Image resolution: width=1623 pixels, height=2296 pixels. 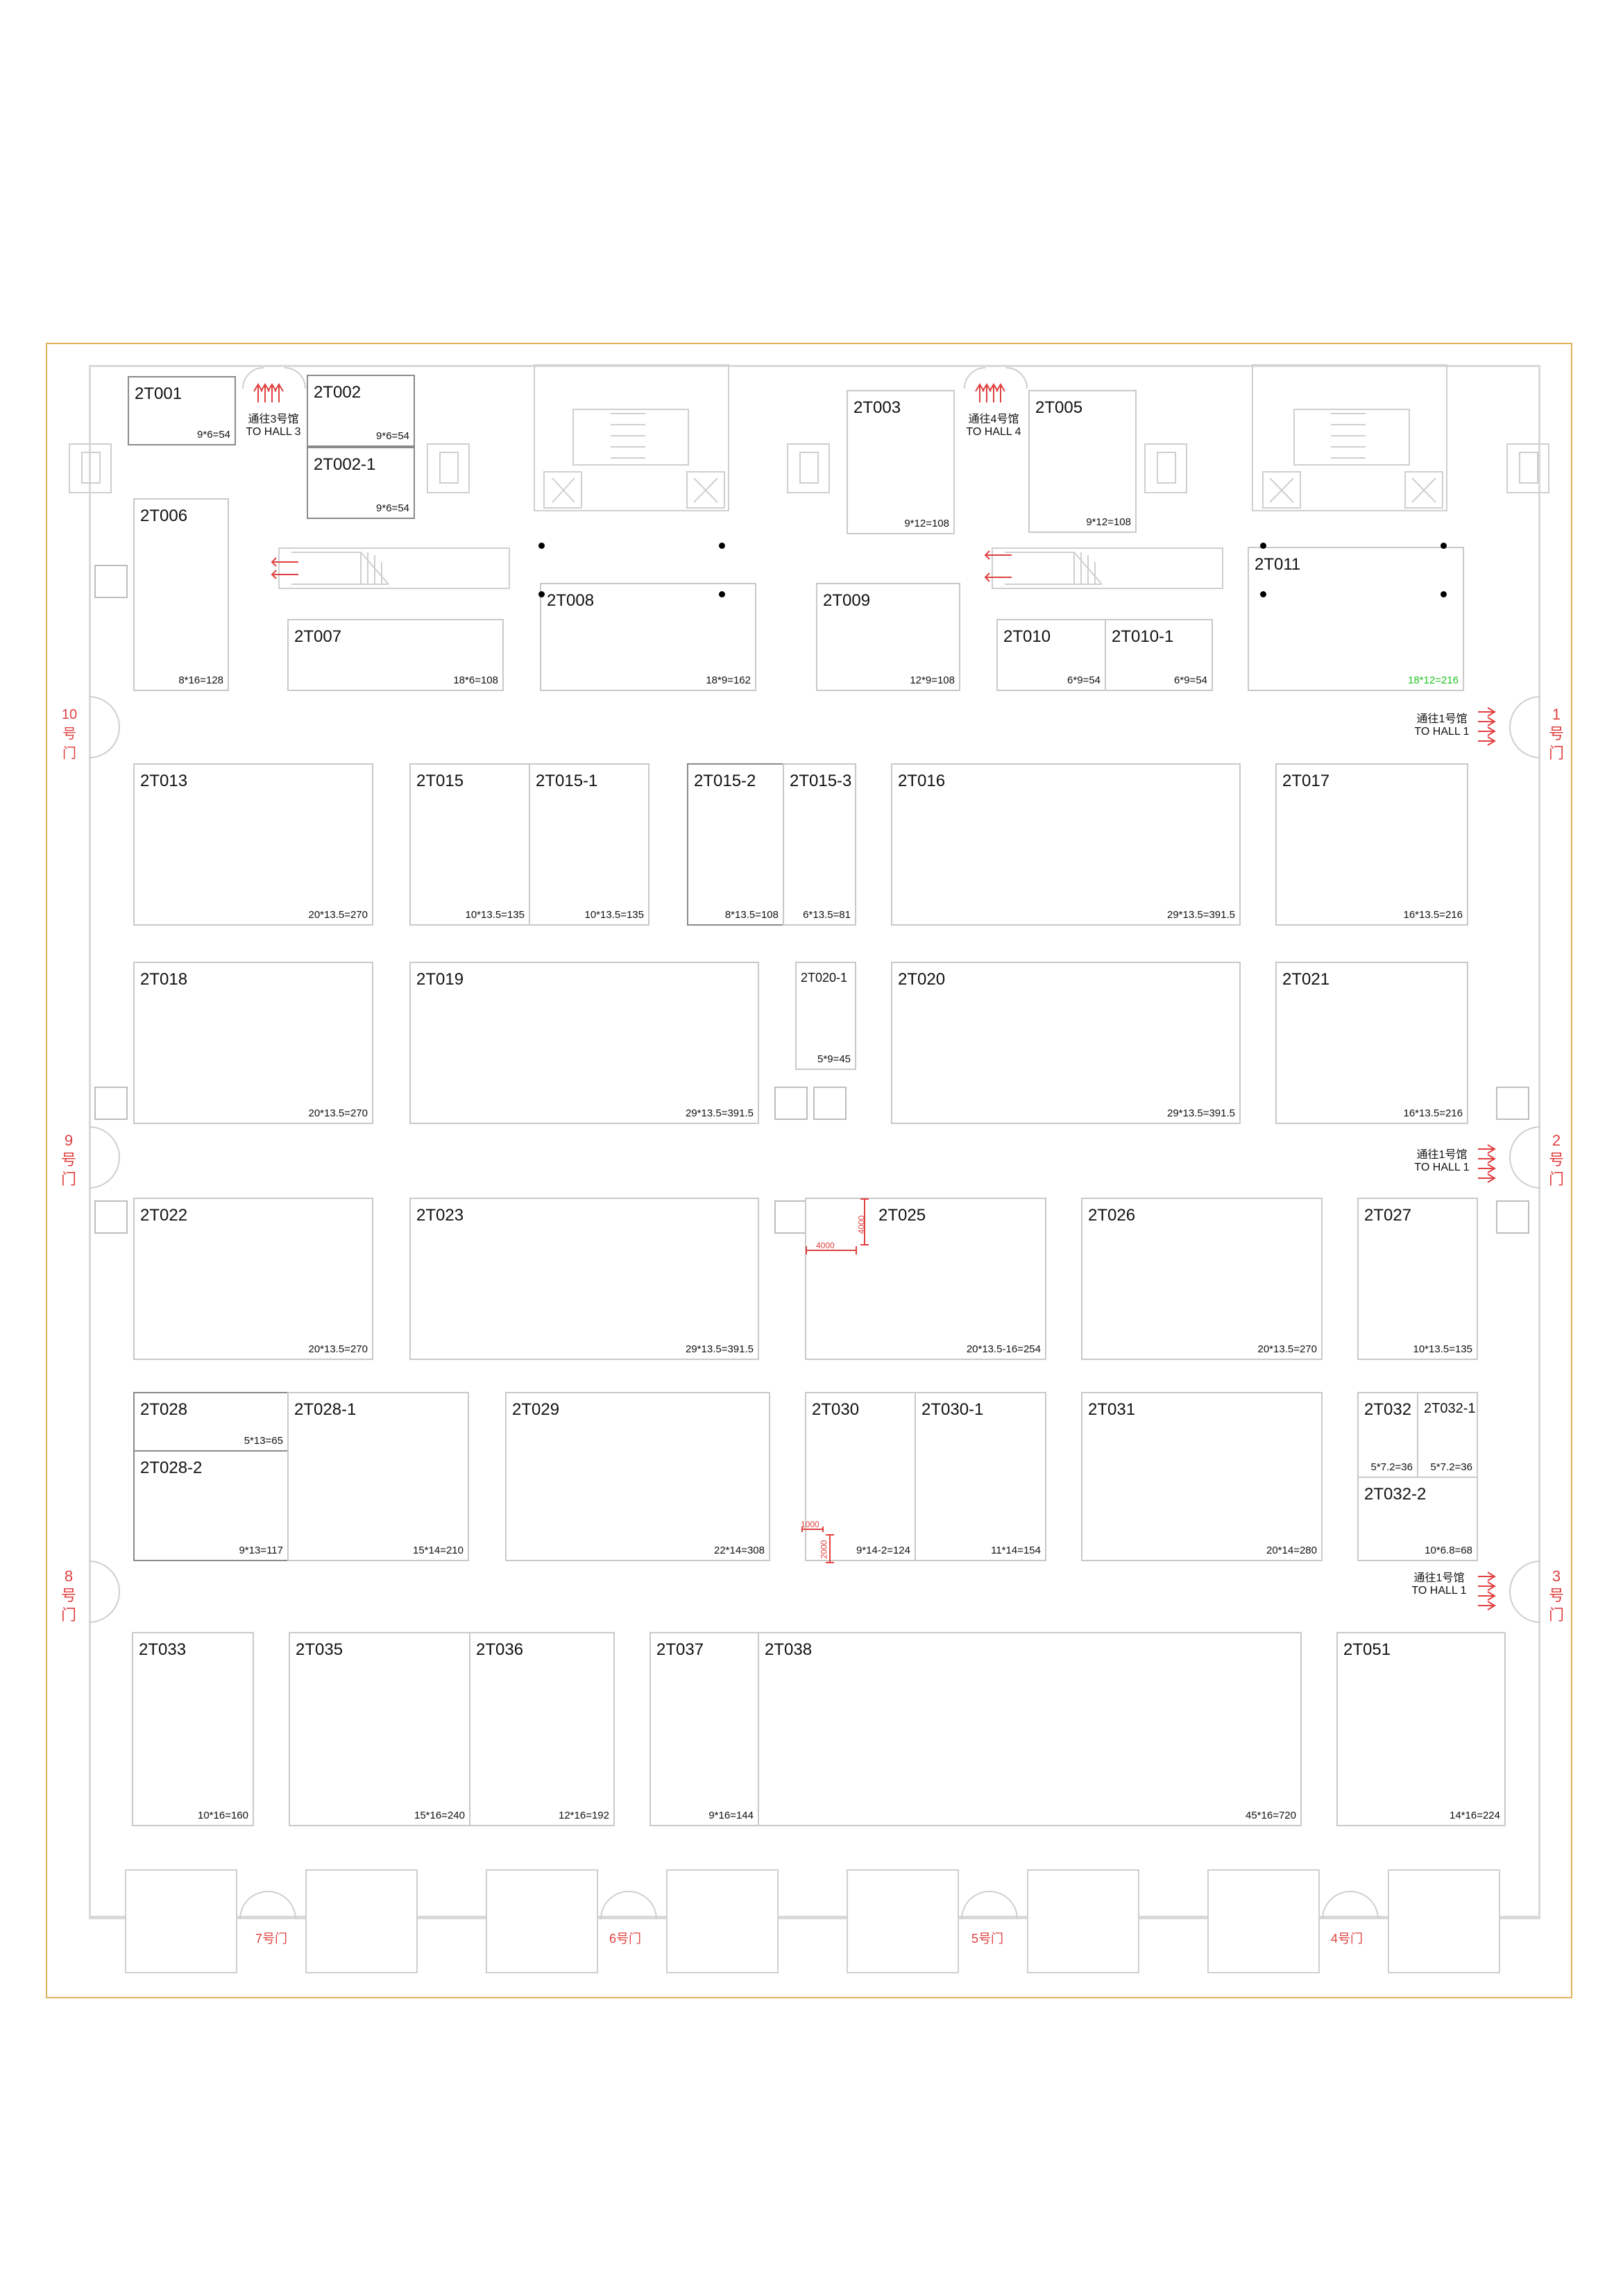 What do you see at coordinates (1417, 1519) in the screenshot?
I see `booth-2t032-2: 2T032-2 10*6.8=68` at bounding box center [1417, 1519].